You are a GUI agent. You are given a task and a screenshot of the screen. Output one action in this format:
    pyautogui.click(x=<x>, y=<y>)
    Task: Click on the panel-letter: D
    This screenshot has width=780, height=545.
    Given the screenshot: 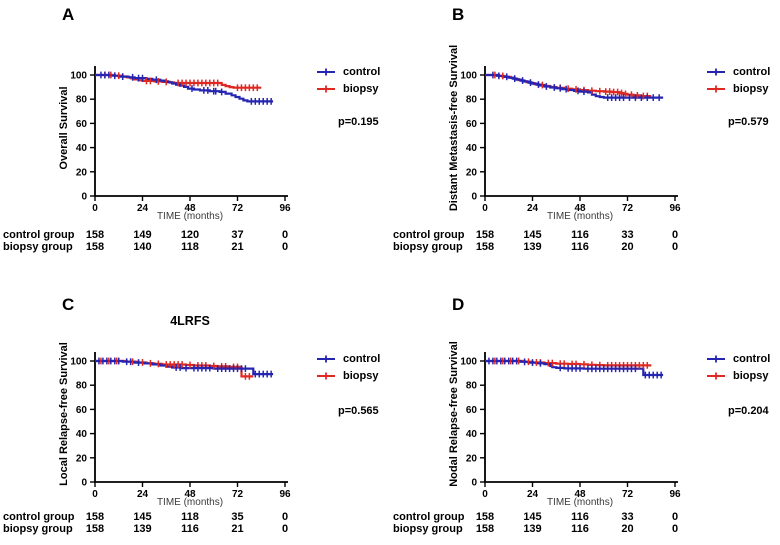 What is the action you would take?
    pyautogui.click(x=458, y=304)
    